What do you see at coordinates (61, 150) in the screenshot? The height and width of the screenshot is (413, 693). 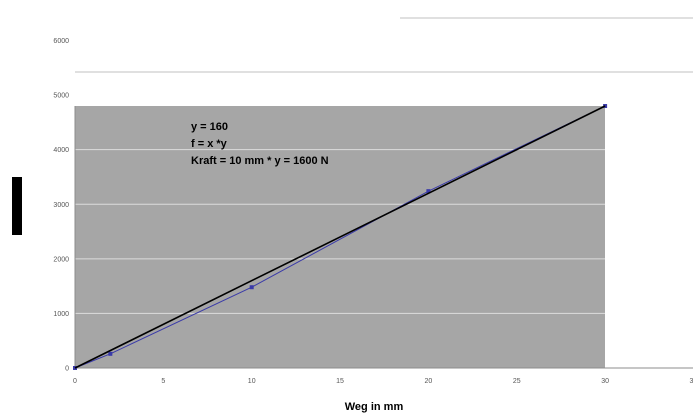 I see `y-tick-label: 4000` at bounding box center [61, 150].